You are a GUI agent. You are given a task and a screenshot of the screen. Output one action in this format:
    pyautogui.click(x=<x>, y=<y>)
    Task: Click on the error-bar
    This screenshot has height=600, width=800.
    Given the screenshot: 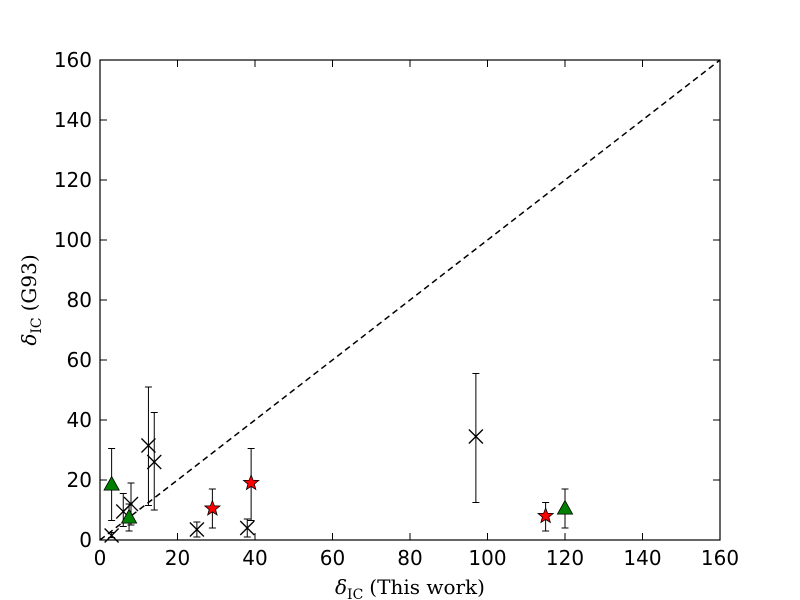 What is the action you would take?
    pyautogui.click(x=476, y=438)
    